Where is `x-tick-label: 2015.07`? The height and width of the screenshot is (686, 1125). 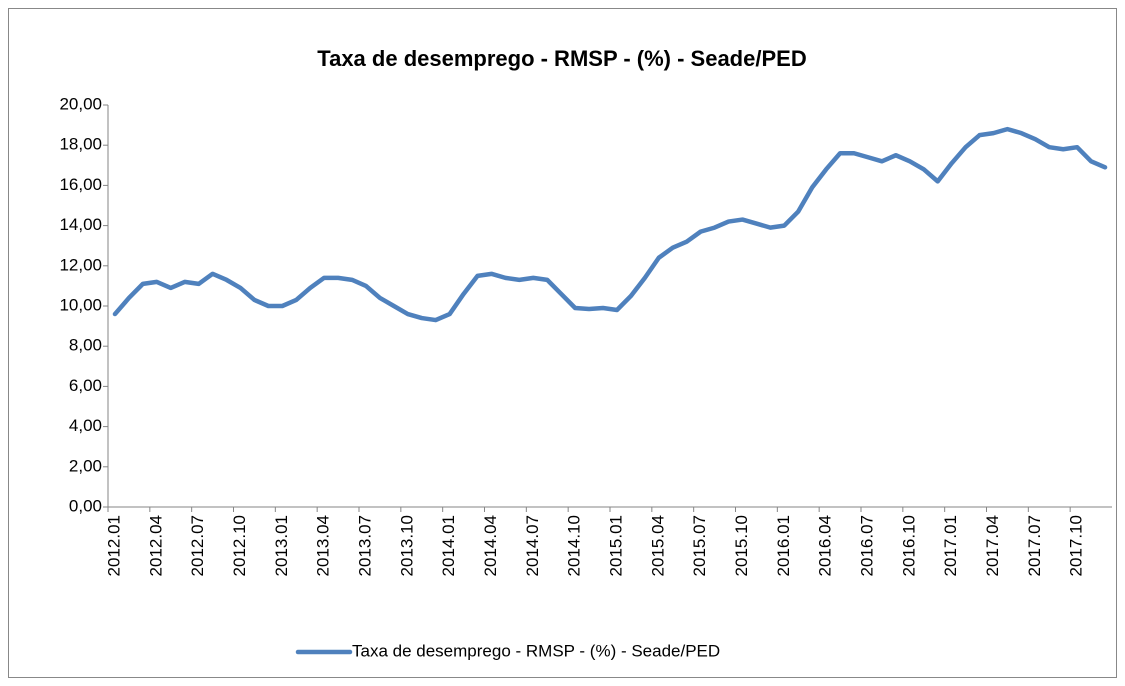 x-tick-label: 2015.07 is located at coordinates (699, 545).